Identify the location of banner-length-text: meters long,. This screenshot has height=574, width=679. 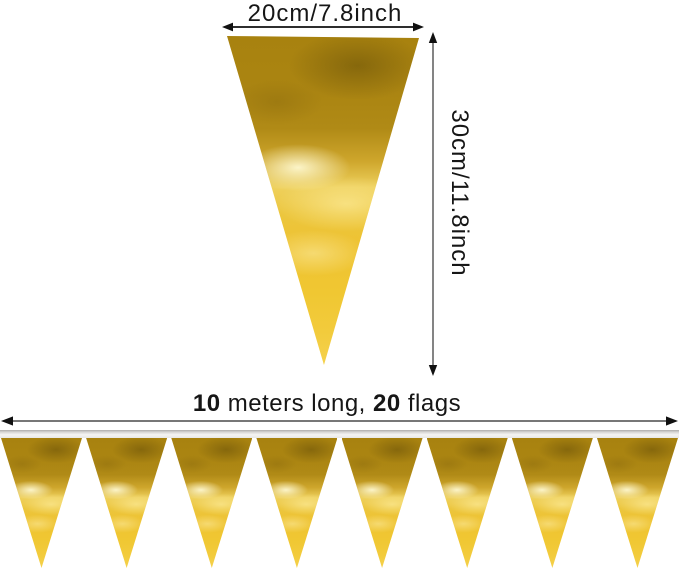
(297, 403).